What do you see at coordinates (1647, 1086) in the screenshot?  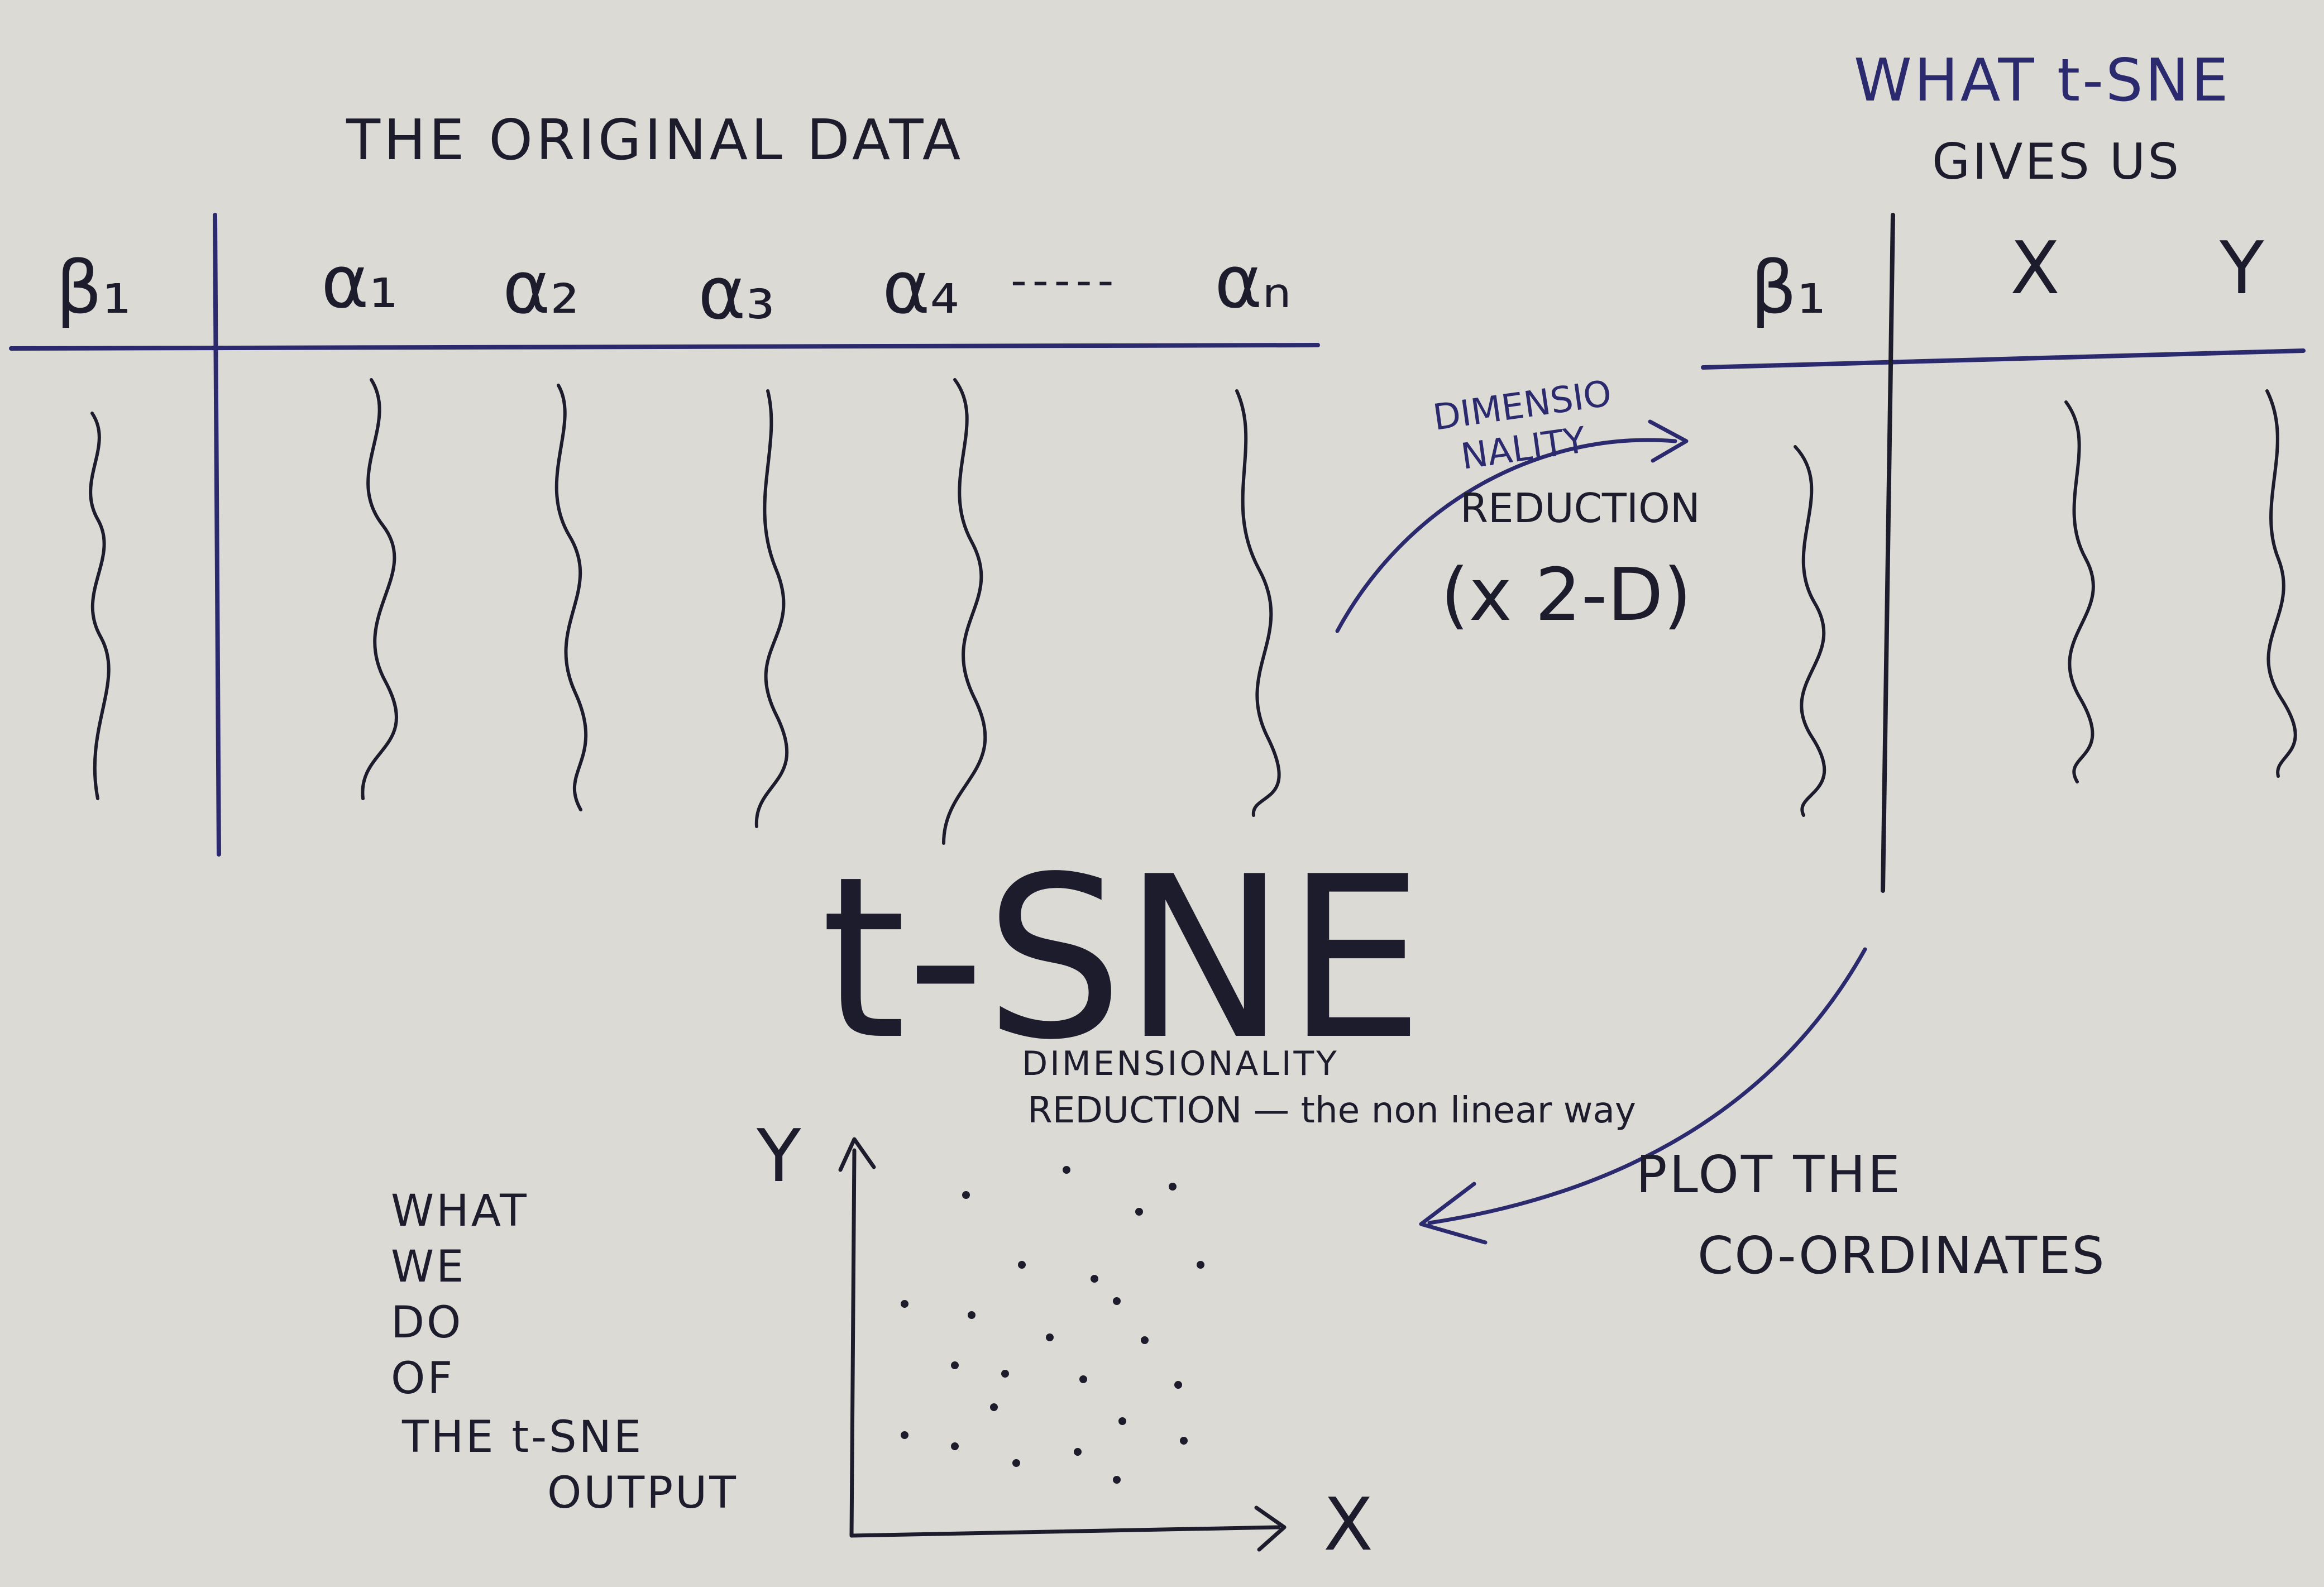 I see `plot-arrow-curve` at bounding box center [1647, 1086].